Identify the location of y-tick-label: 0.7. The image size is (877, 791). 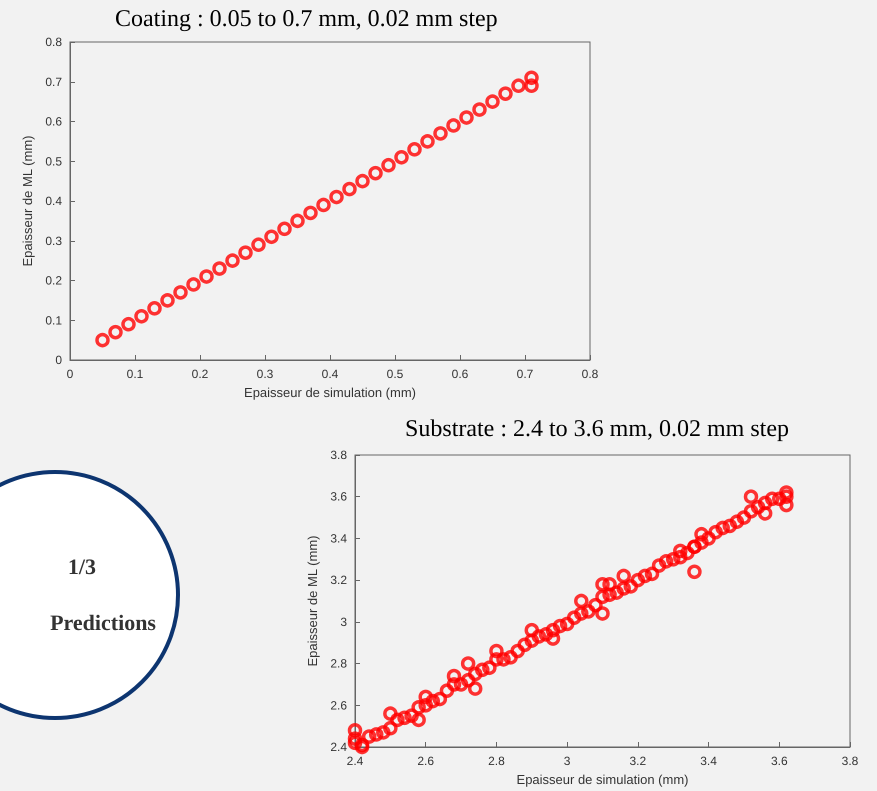
(53, 81).